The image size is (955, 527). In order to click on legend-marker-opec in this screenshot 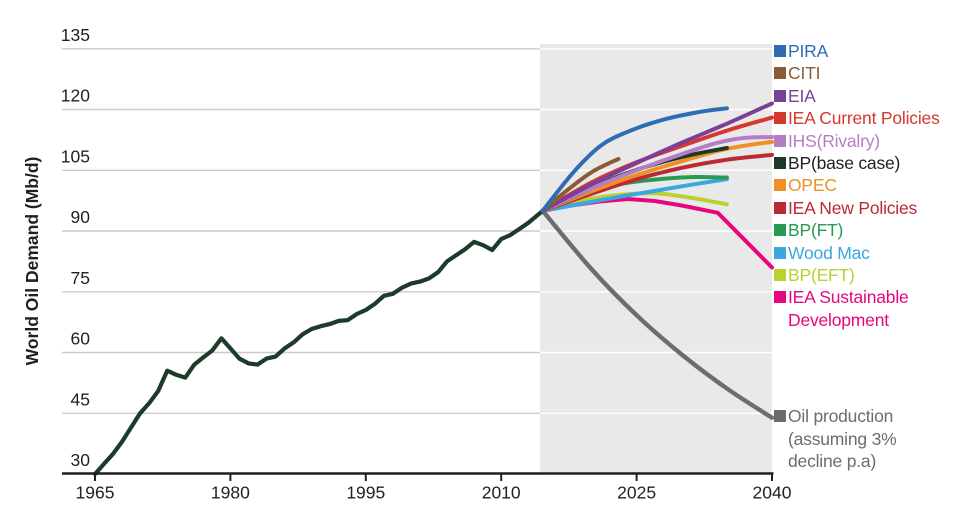, I will do `click(780, 185)`.